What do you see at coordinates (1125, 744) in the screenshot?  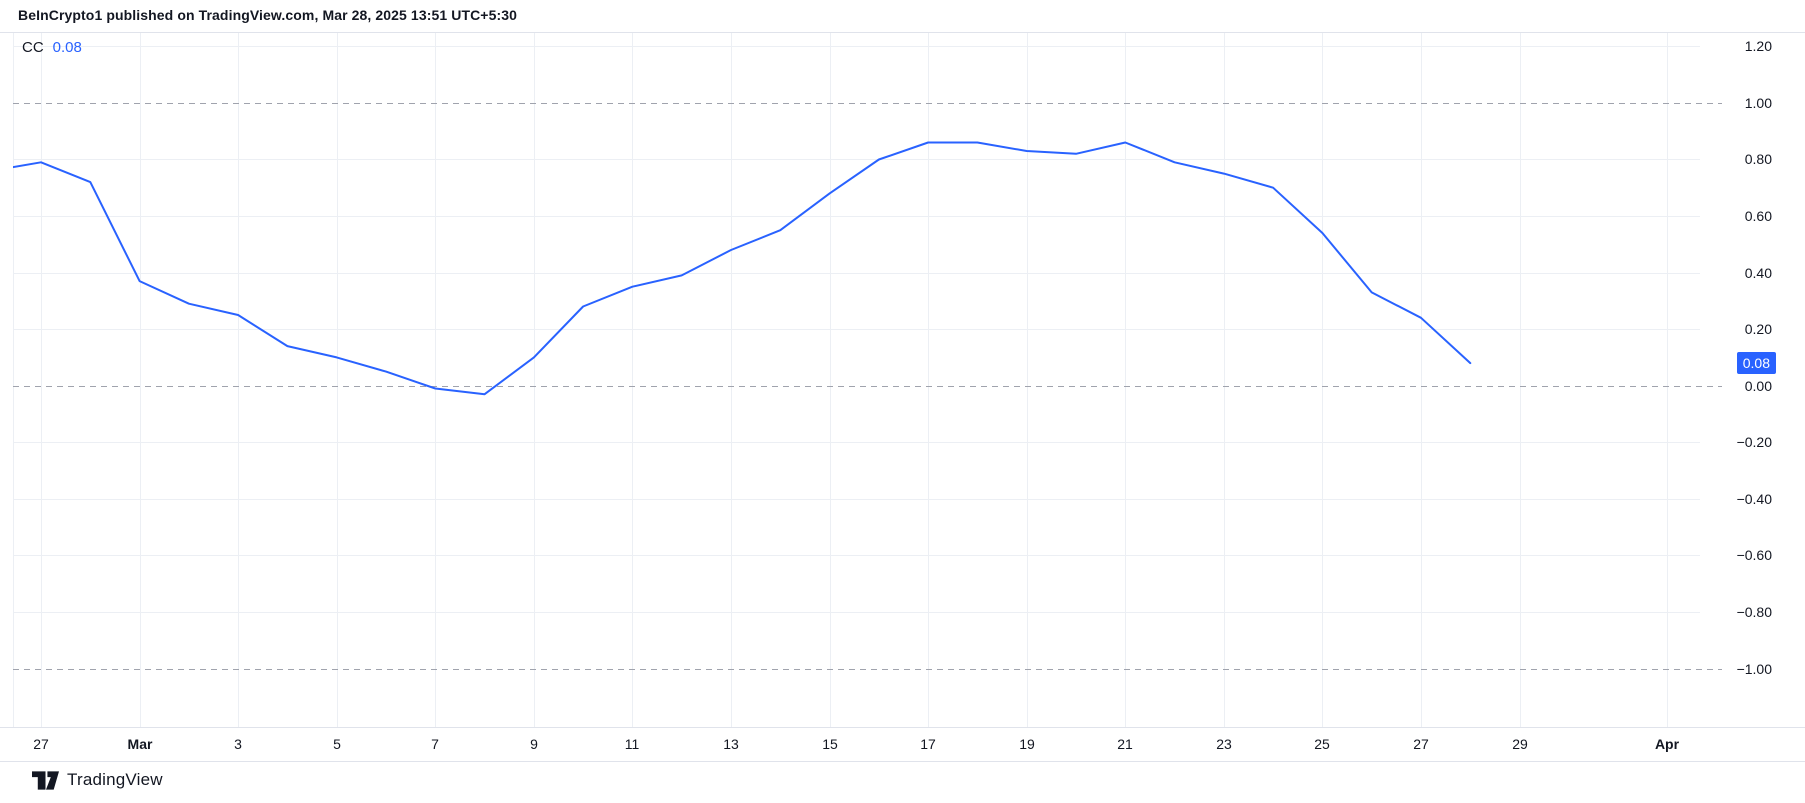 I see `time-axis-label: 21` at bounding box center [1125, 744].